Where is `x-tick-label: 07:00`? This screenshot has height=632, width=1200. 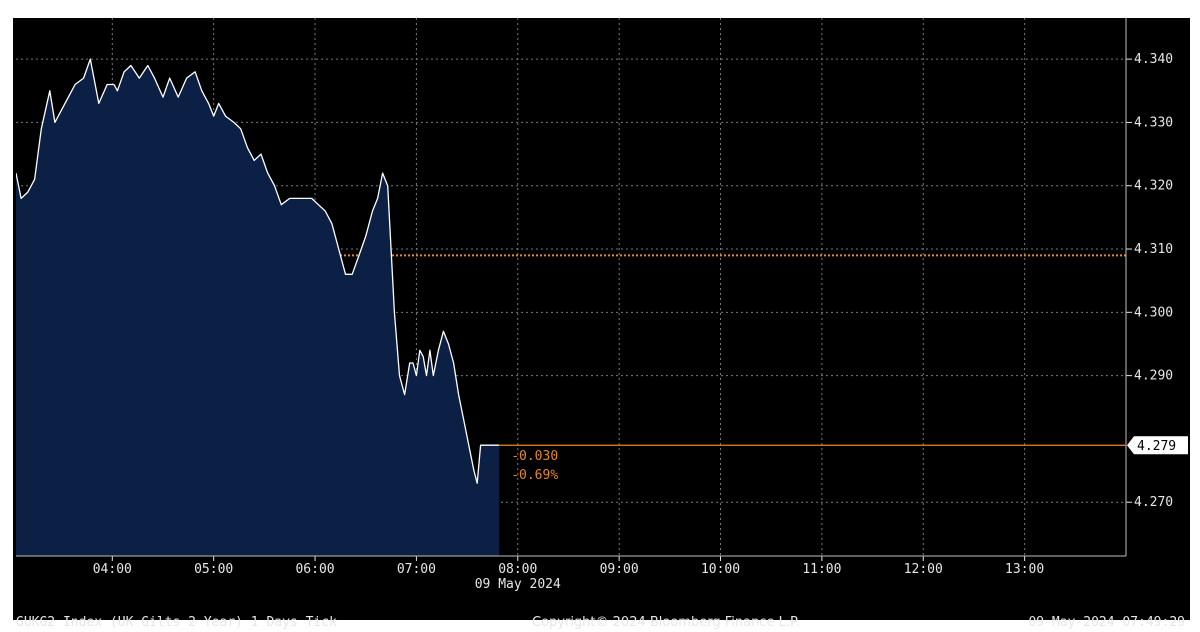
x-tick-label: 07:00 is located at coordinates (416, 569).